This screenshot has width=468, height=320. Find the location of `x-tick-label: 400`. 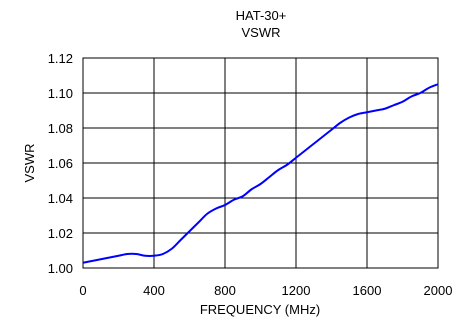

x-tick-label: 400 is located at coordinates (154, 290).